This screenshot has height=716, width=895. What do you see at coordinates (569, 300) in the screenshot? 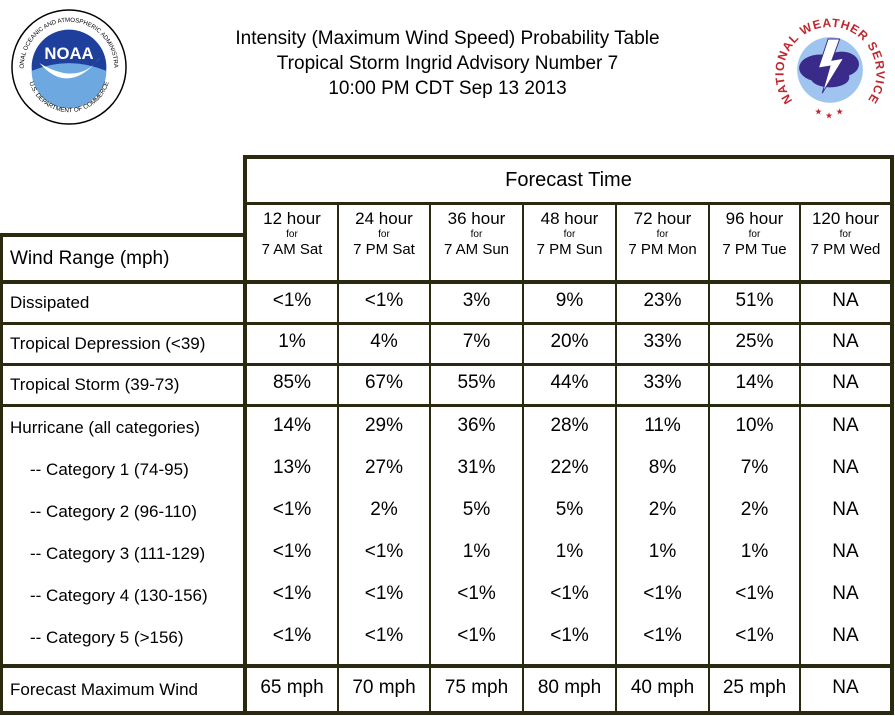
I see `table-cell: 9%` at bounding box center [569, 300].